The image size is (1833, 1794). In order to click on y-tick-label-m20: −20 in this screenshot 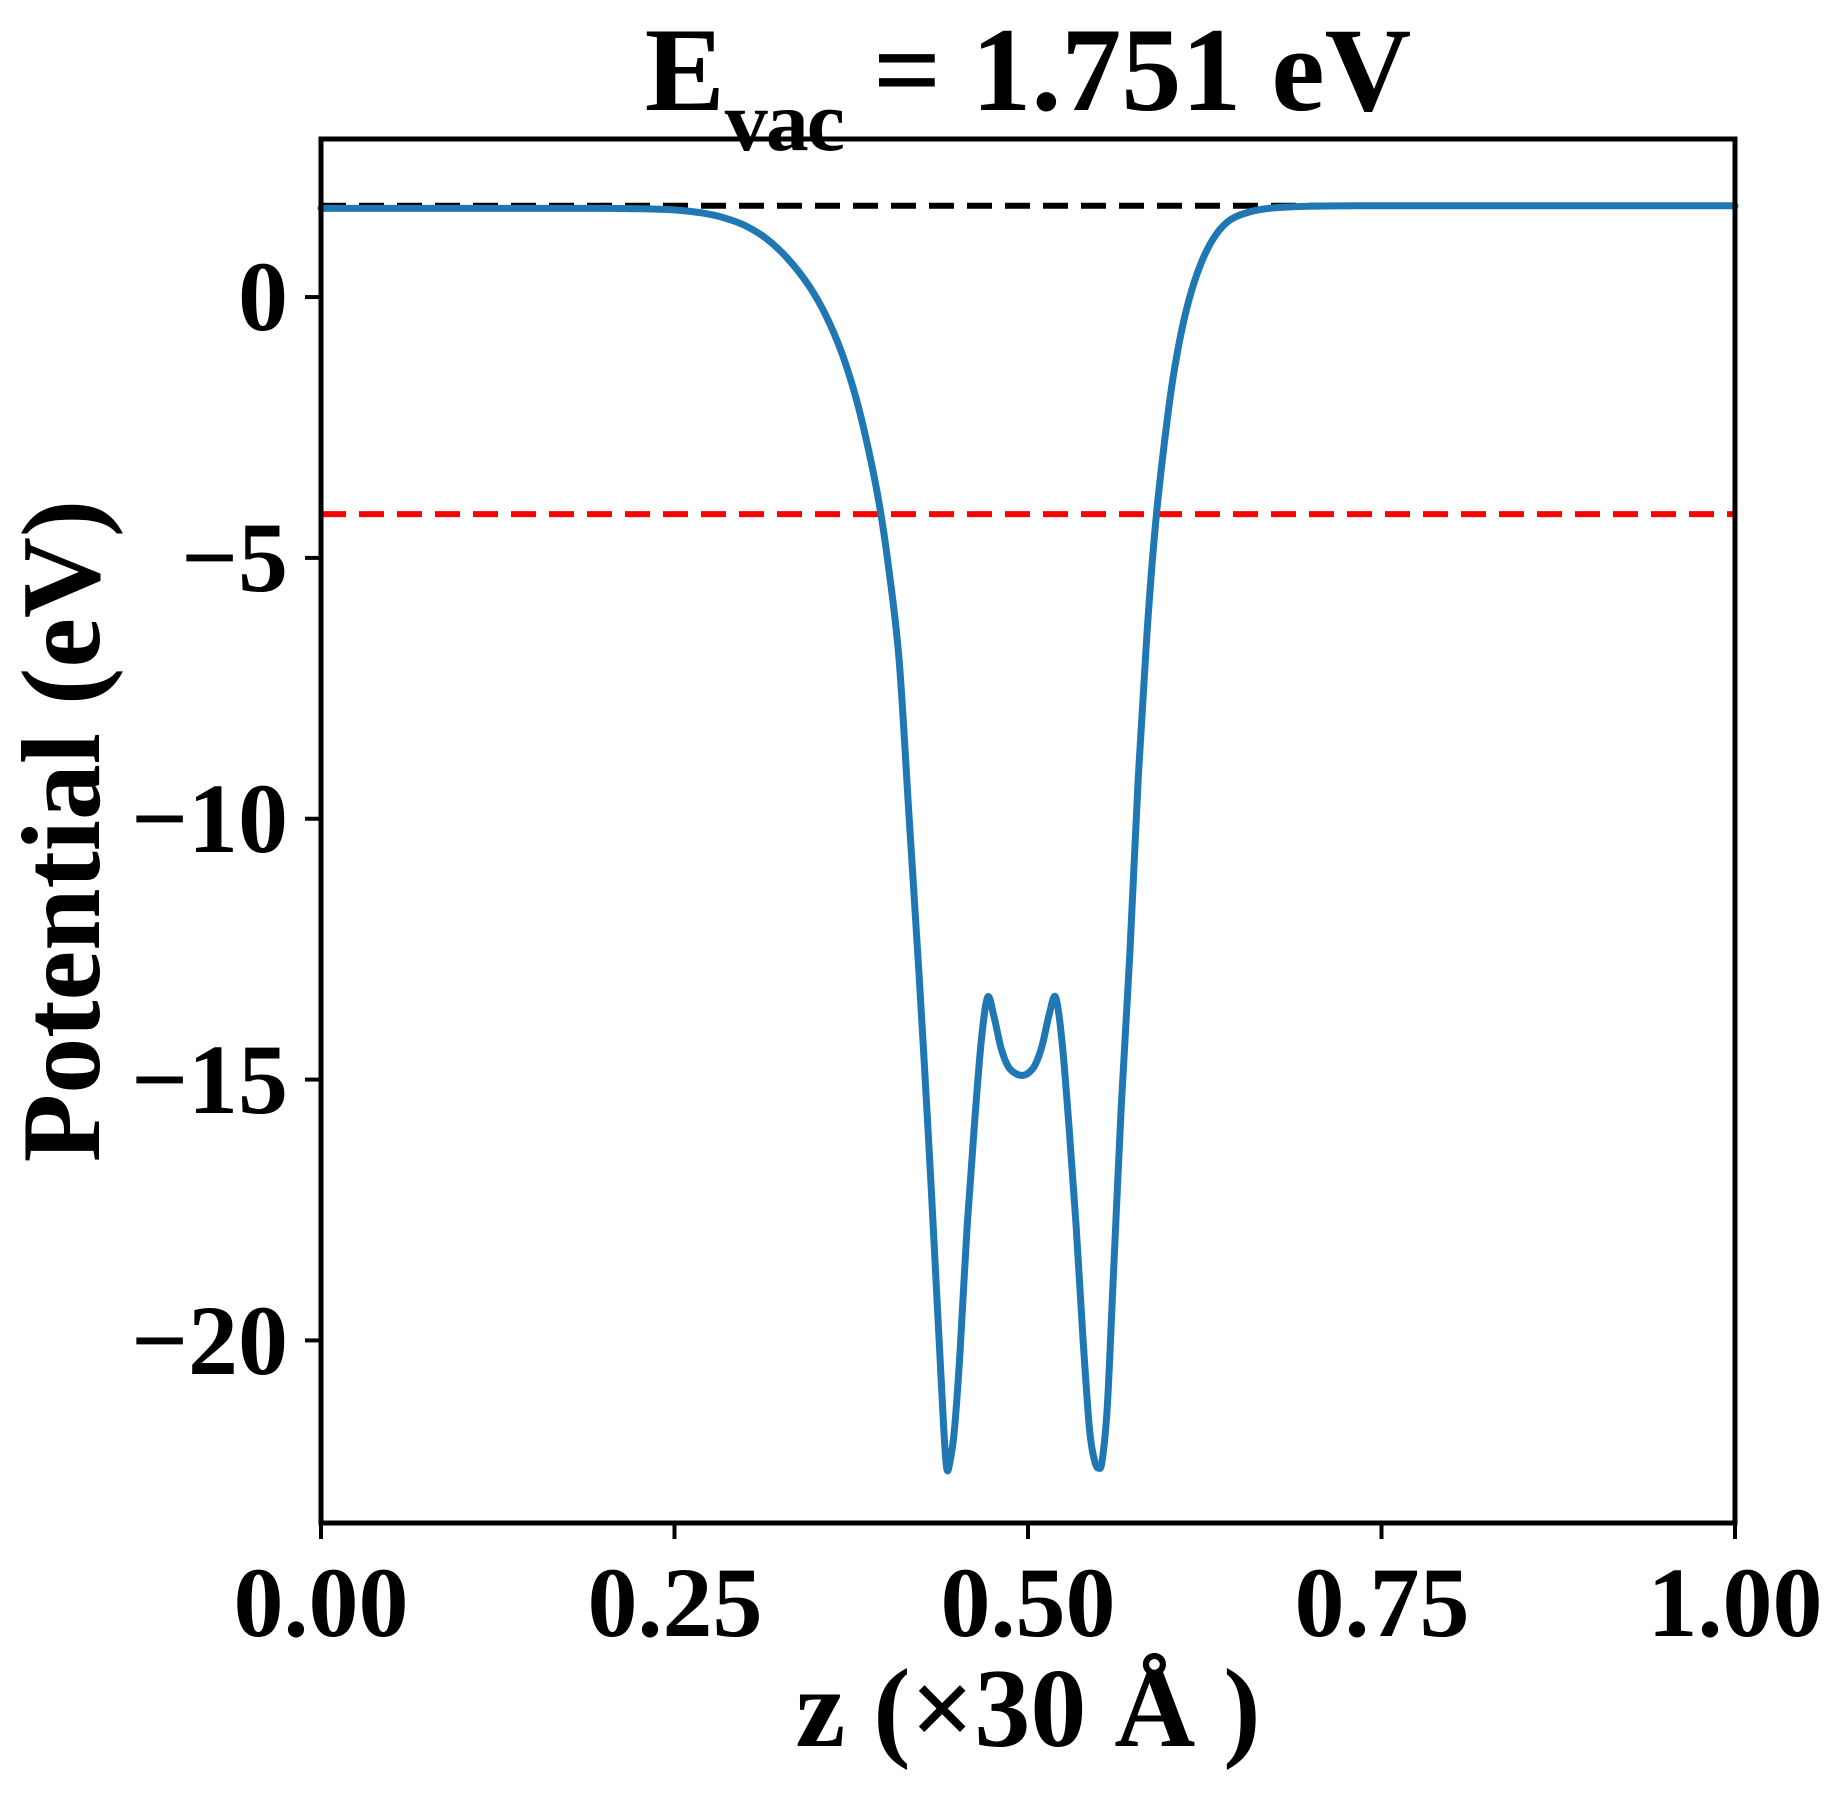, I will do `click(209, 1340)`.